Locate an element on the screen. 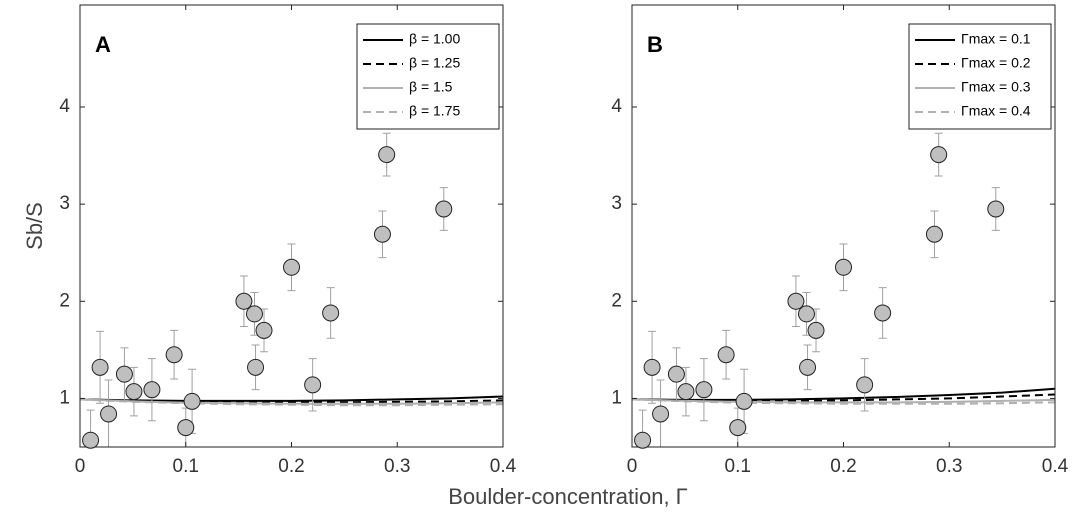  panel-label: A is located at coordinates (103, 44).